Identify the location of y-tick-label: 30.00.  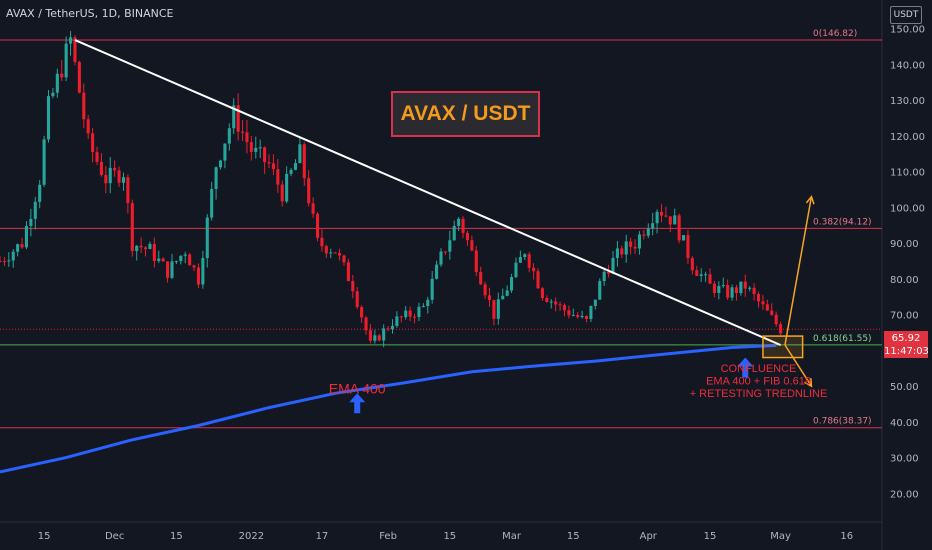
(904, 459).